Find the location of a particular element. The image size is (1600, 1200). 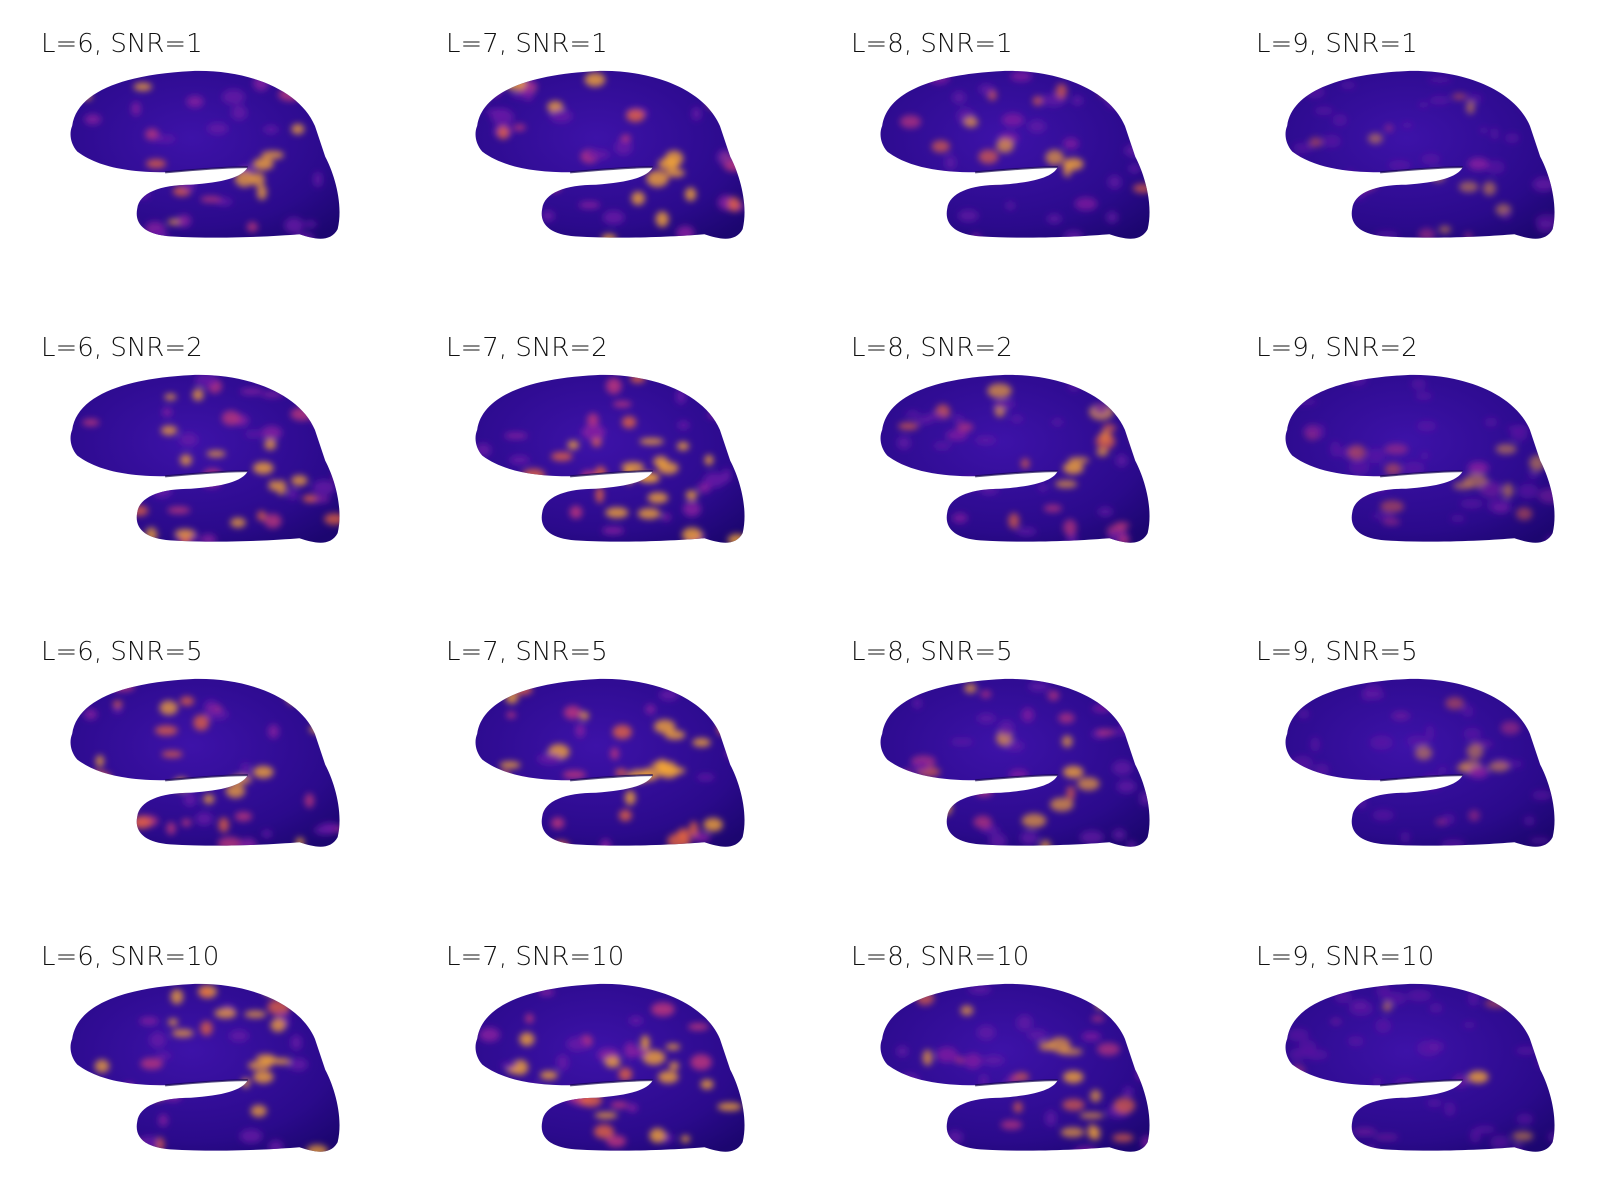

panel-label: L=8, SNR=5 is located at coordinates (932, 652).